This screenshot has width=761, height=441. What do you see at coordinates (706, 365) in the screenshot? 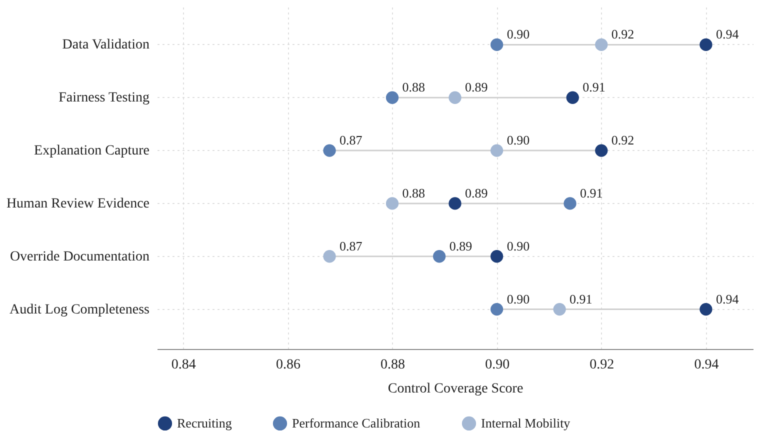
I see `x-tick-label: 0.94` at bounding box center [706, 365].